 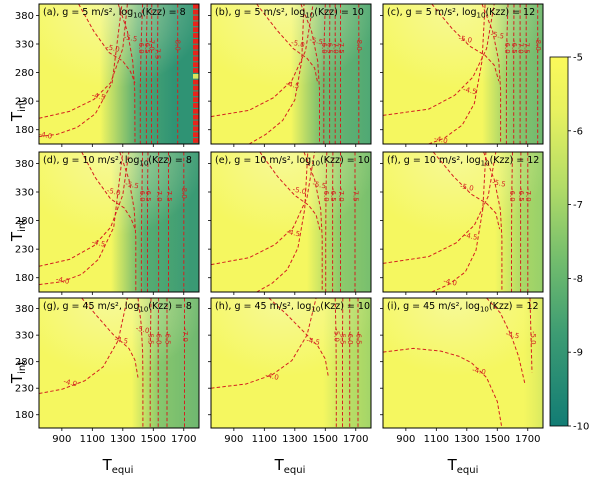 I want to click on contours: -4.0 -4.5 -5.0 -5.5-6.0-6.5-7.0-7.5-8.0, so click(x=462, y=75).